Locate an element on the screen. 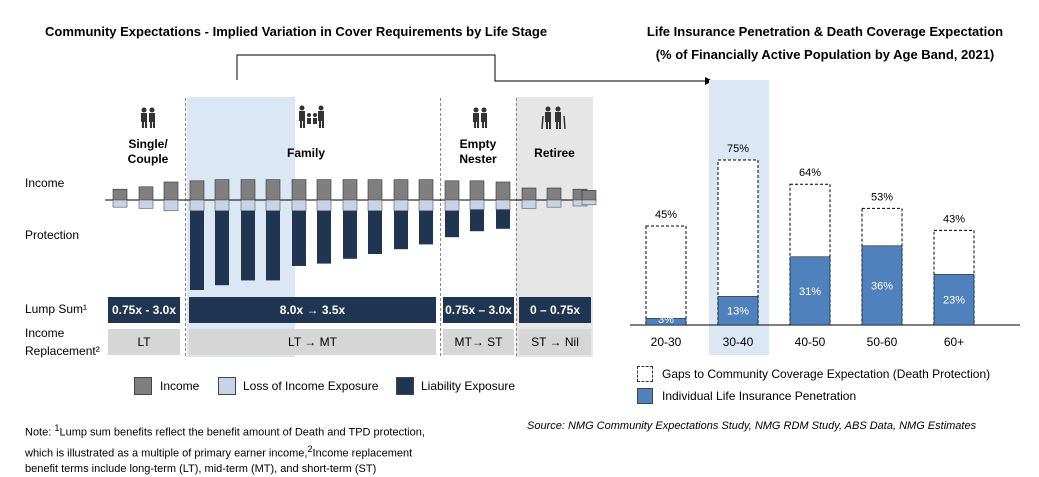 This screenshot has height=477, width=1039. total-label: 64% is located at coordinates (810, 173).